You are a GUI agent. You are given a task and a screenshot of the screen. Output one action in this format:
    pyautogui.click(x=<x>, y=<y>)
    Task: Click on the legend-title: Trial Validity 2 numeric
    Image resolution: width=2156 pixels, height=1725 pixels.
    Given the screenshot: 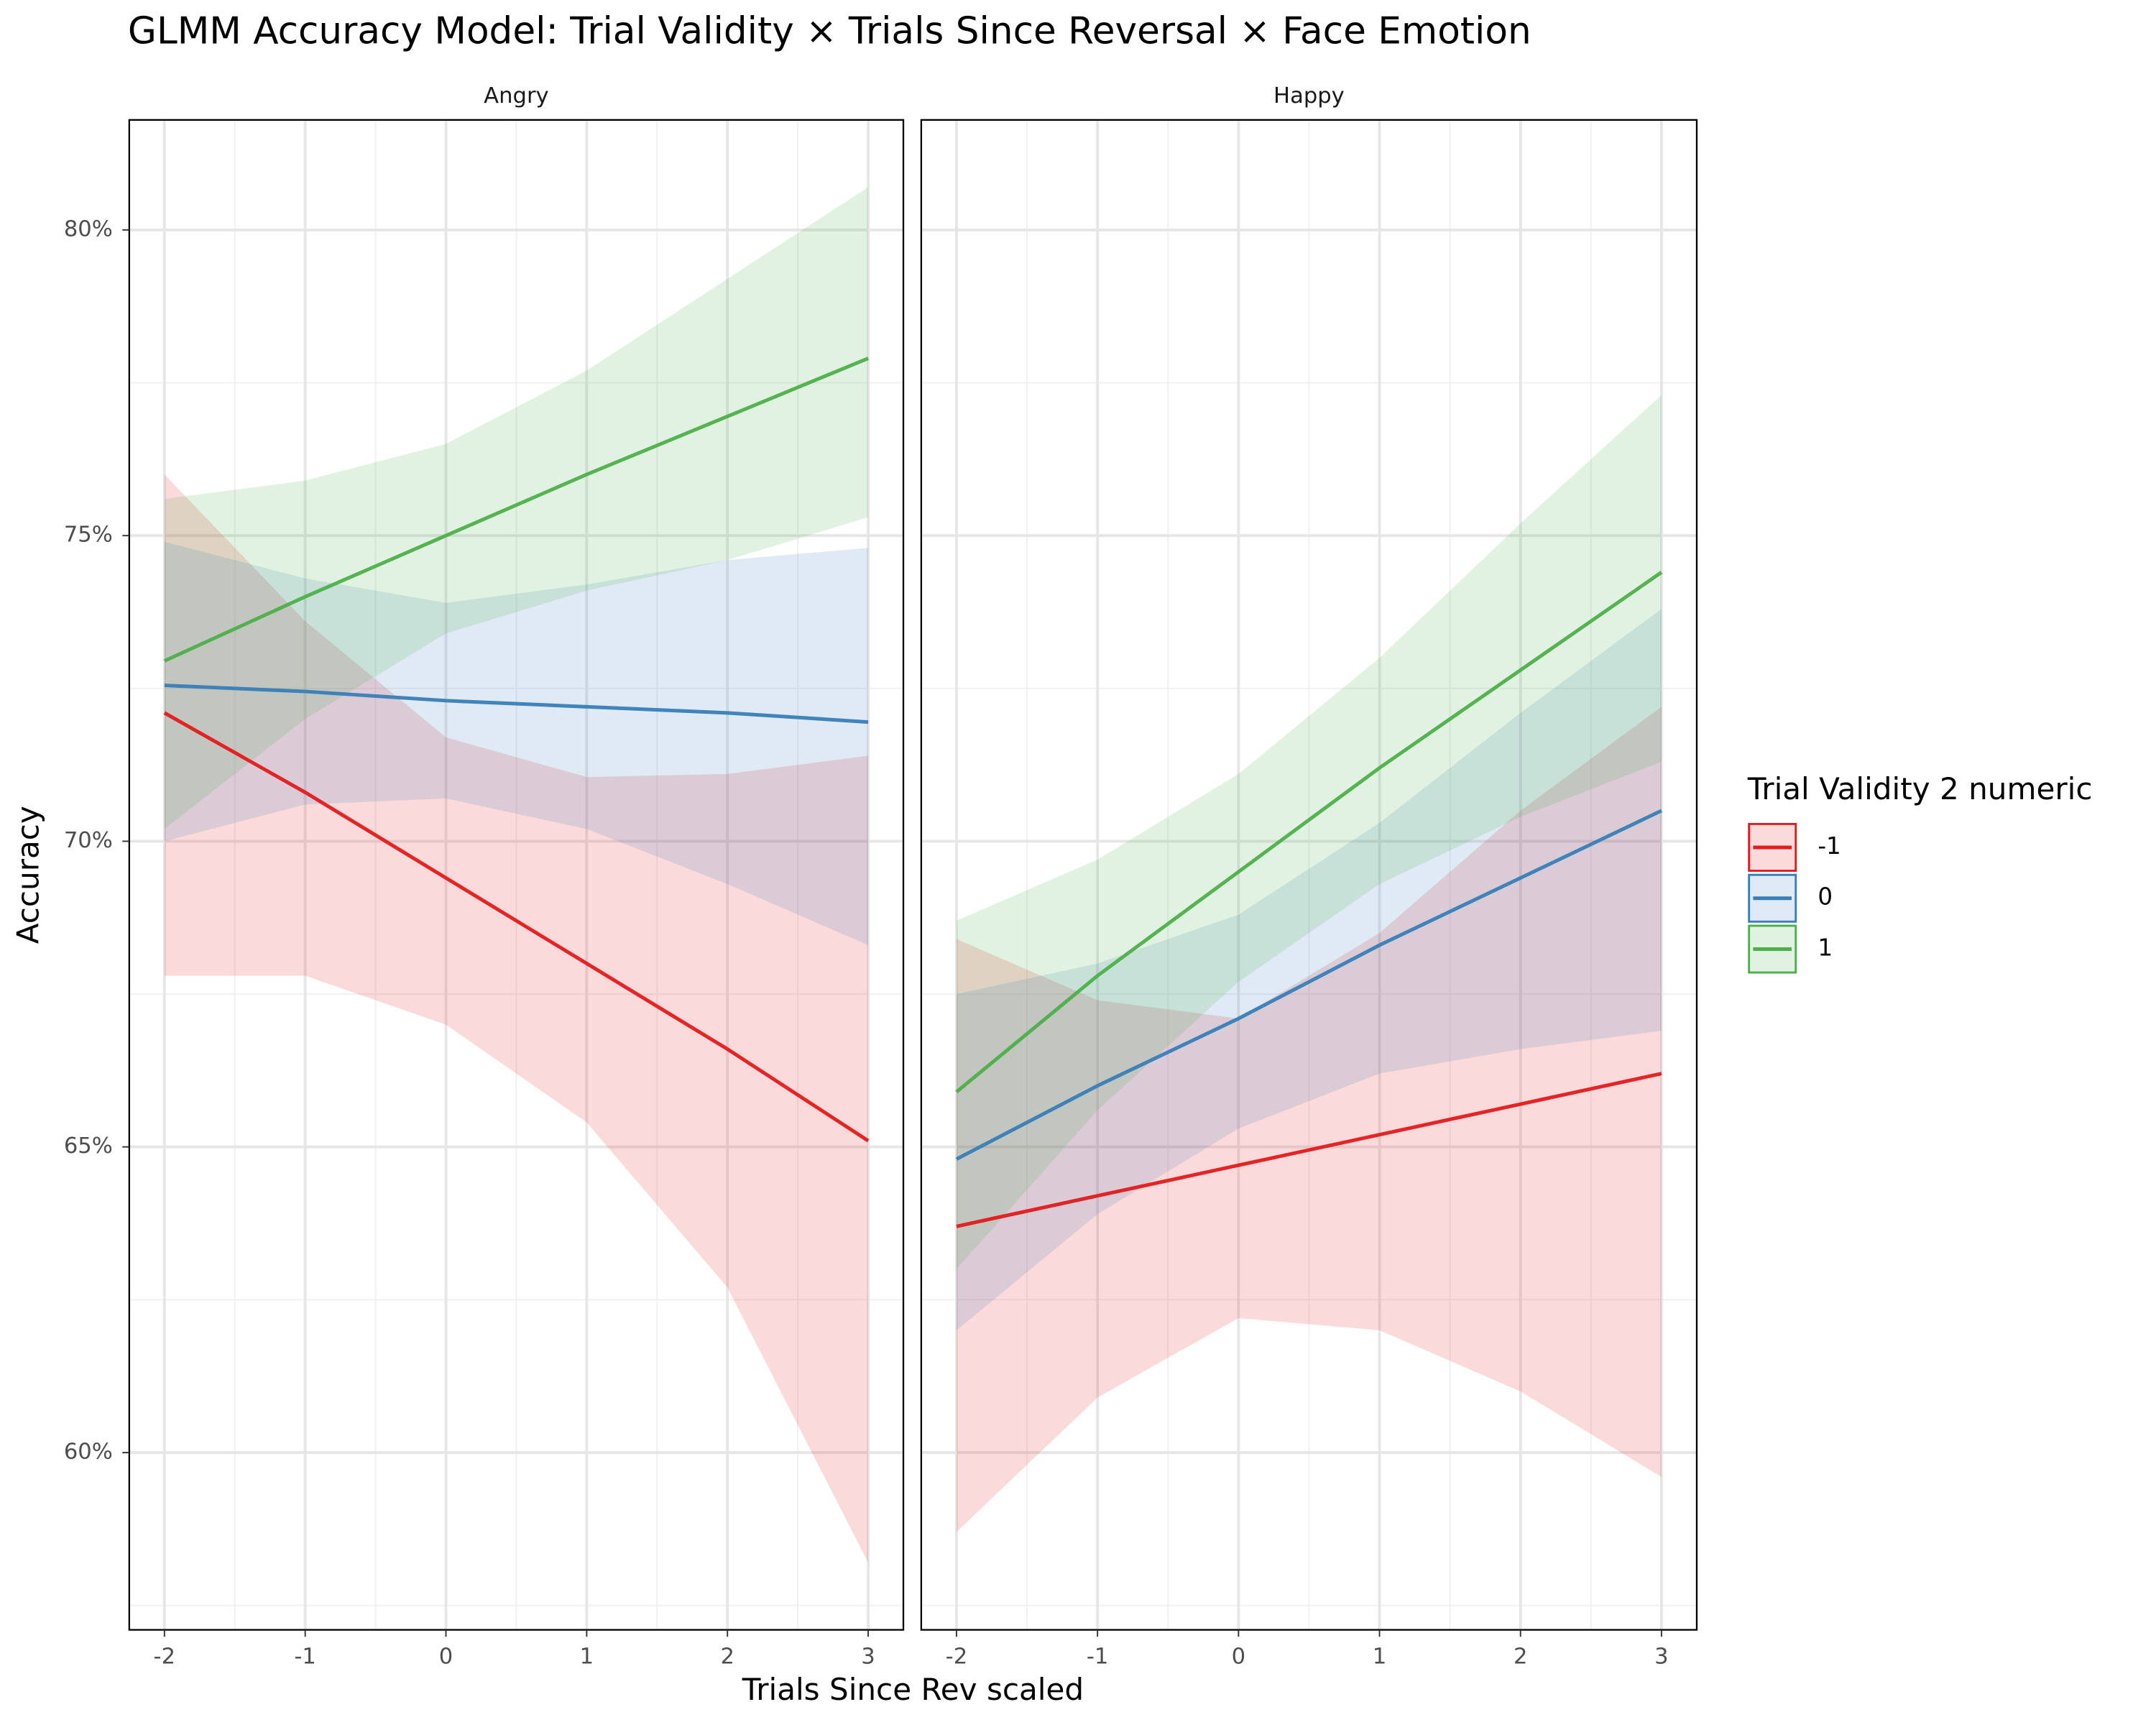 What is the action you would take?
    pyautogui.click(x=1920, y=788)
    